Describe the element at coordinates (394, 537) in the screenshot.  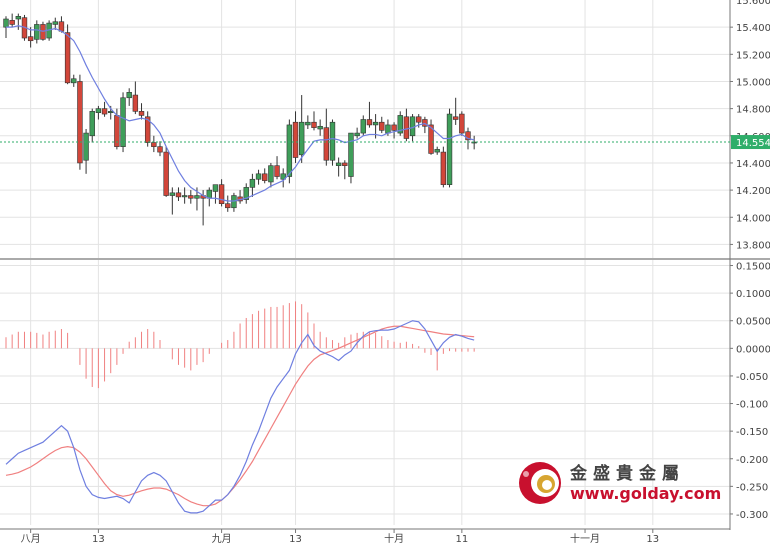
I see `x-tick-label: 十月` at that location.